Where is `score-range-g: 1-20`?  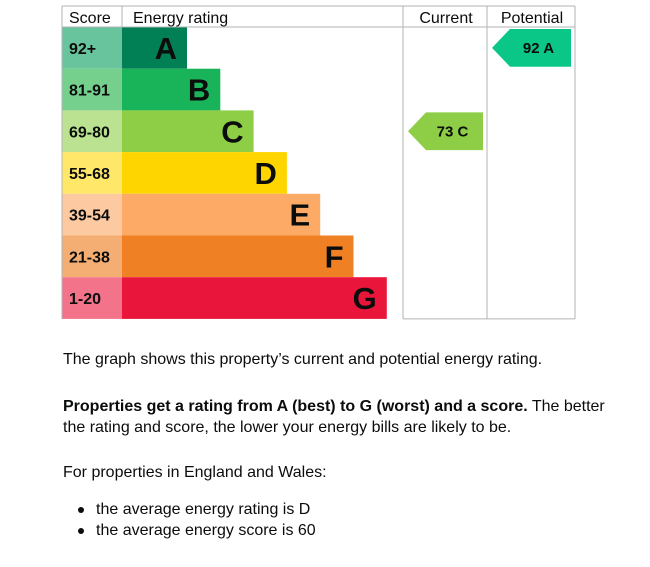
score-range-g: 1-20 is located at coordinates (85, 299).